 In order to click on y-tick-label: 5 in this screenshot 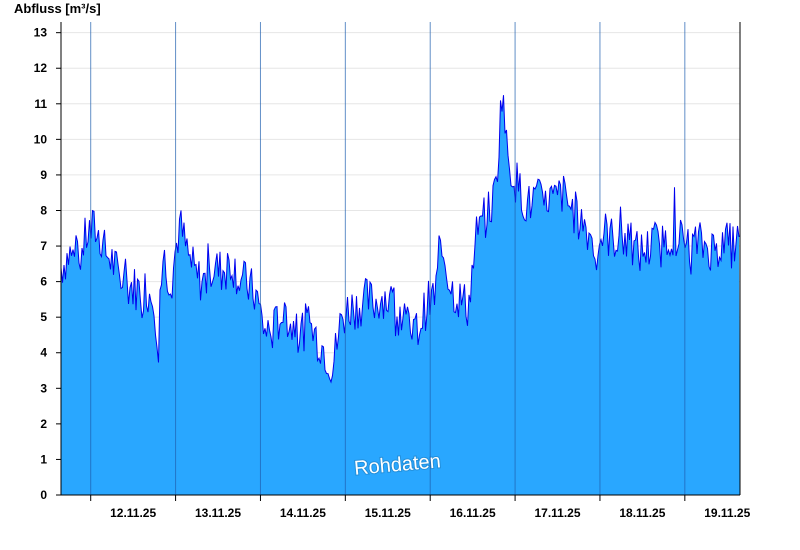, I will do `click(43, 317)`.